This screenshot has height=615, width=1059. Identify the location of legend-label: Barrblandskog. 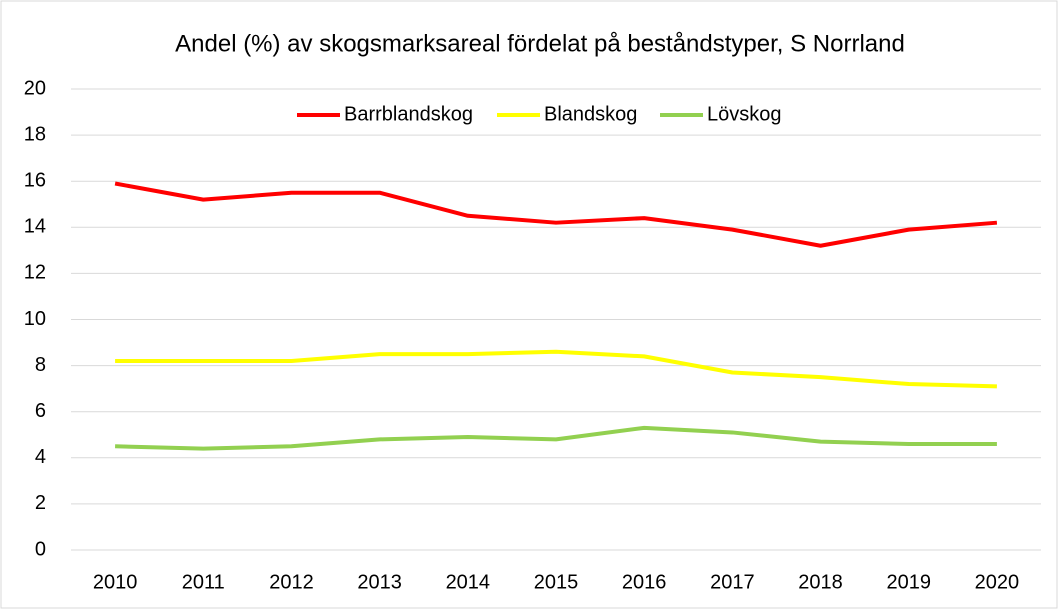
(408, 114).